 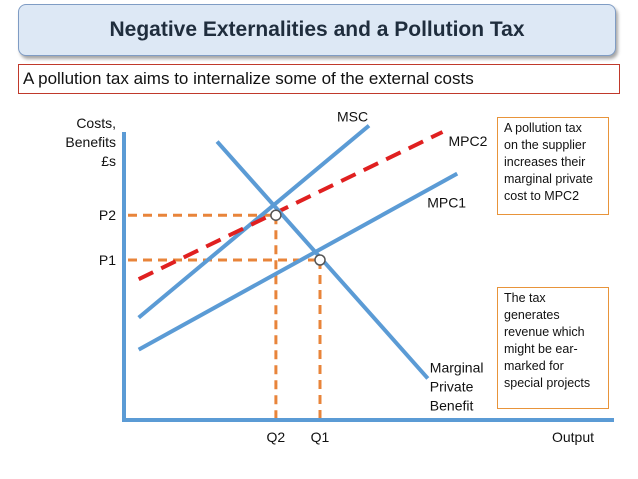 What do you see at coordinates (468, 141) in the screenshot?
I see `curve-label-mpc2-curve: MPC2` at bounding box center [468, 141].